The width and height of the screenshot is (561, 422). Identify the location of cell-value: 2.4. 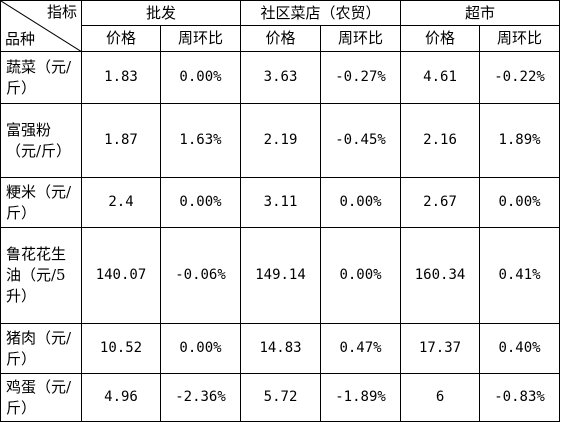
(121, 202).